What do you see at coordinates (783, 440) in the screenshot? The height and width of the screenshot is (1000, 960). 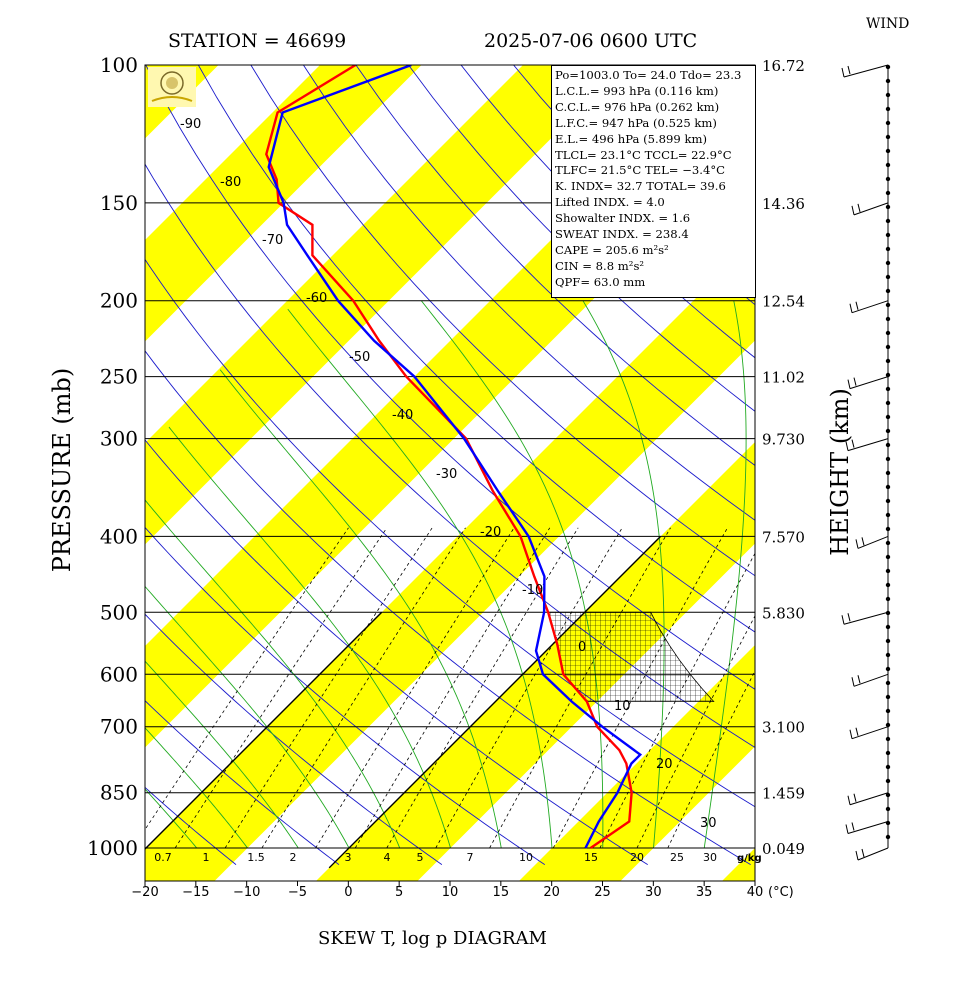 I see `height-tick-label: 9.730` at bounding box center [783, 440].